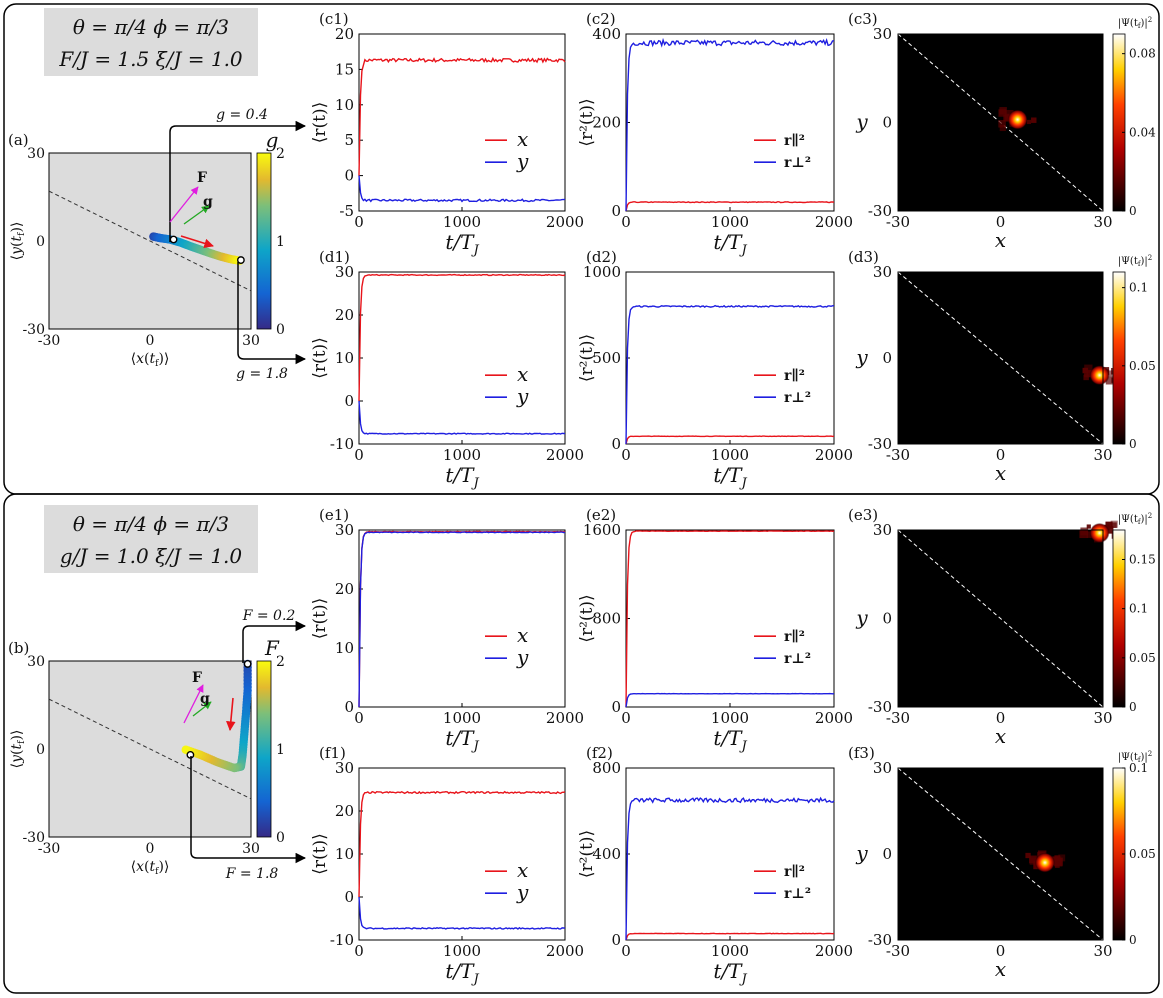 The width and height of the screenshot is (1163, 998). Describe the element at coordinates (349, 707) in the screenshot. I see `y-tick-label-e1: 0` at that location.